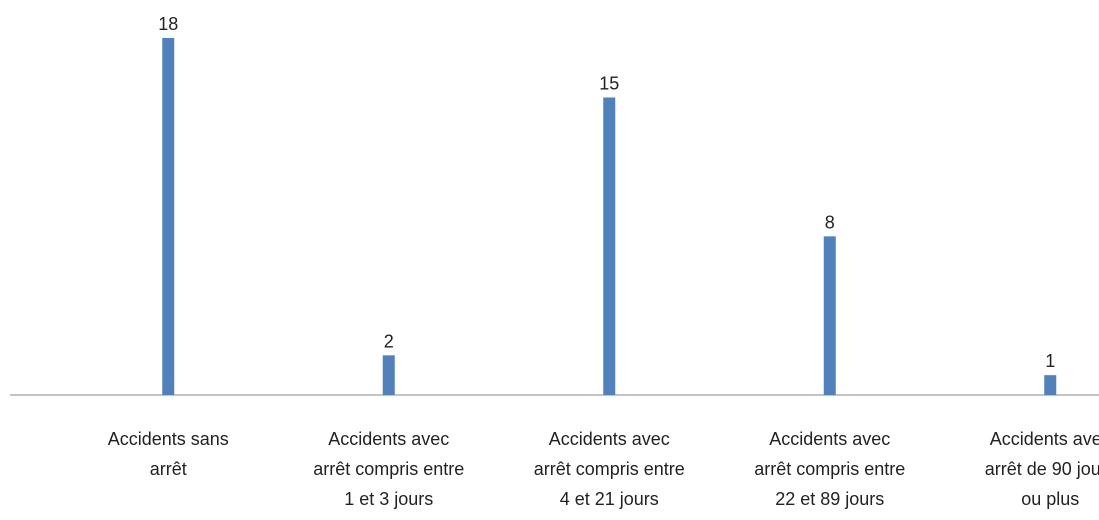  What do you see at coordinates (609, 84) in the screenshot?
I see `data-label: 15` at bounding box center [609, 84].